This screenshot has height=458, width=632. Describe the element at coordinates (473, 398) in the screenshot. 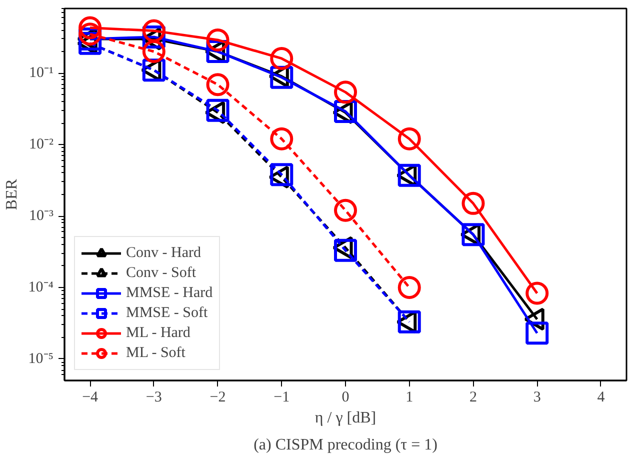

I see `x-tick-label: 2` at that location.